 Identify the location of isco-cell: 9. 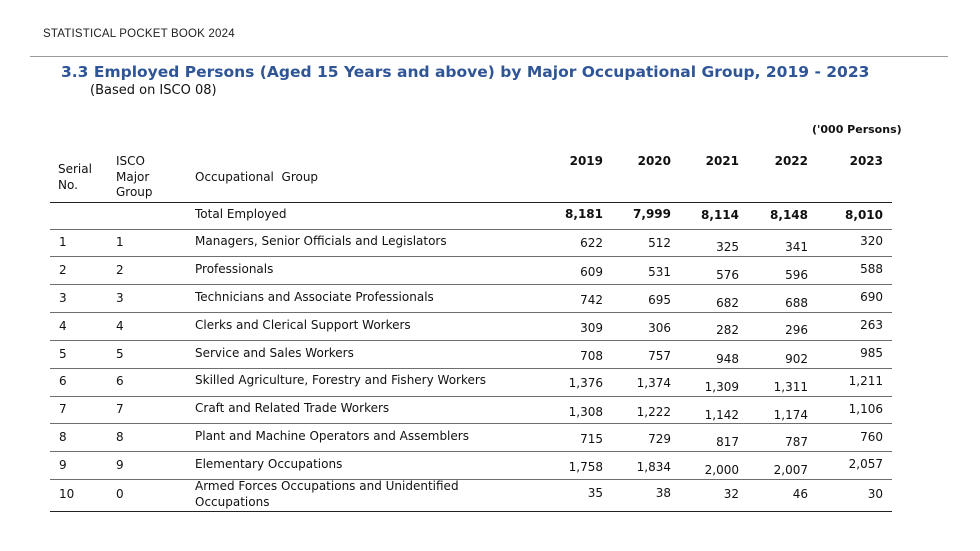
(120, 465).